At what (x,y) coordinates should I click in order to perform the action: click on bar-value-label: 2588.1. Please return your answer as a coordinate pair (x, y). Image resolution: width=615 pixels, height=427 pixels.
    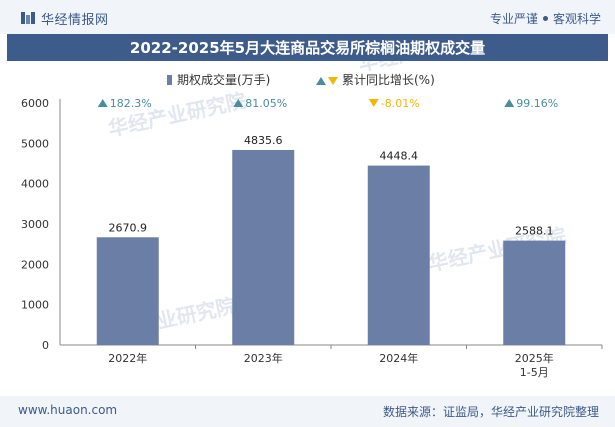
    Looking at the image, I should click on (534, 231).